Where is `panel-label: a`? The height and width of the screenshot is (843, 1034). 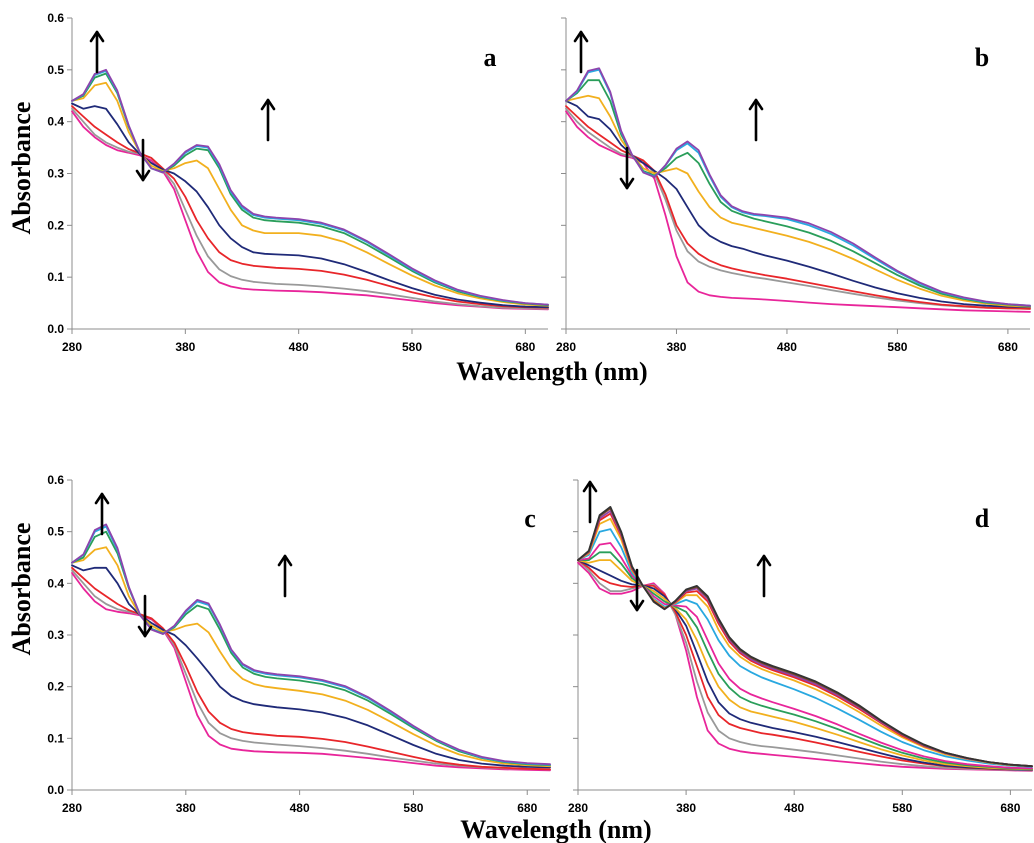
panel-label: a is located at coordinates (490, 57).